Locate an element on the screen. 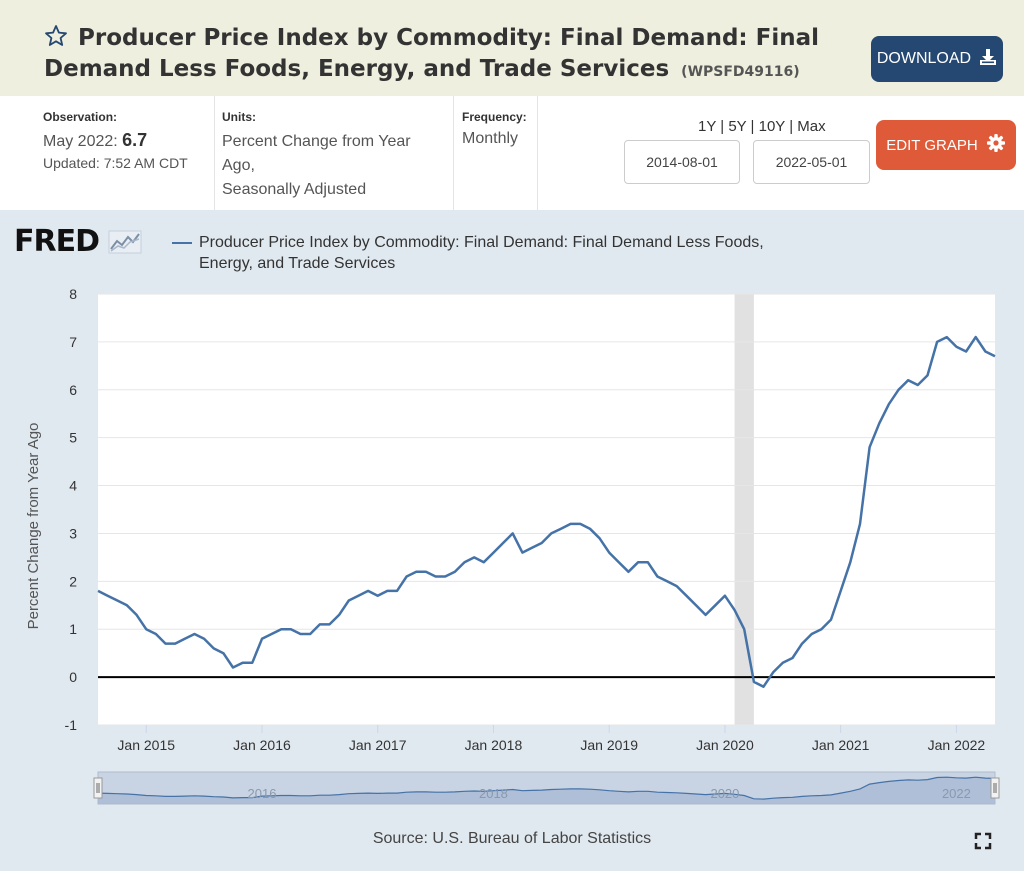  y-tick-label: 1 is located at coordinates (73, 629).